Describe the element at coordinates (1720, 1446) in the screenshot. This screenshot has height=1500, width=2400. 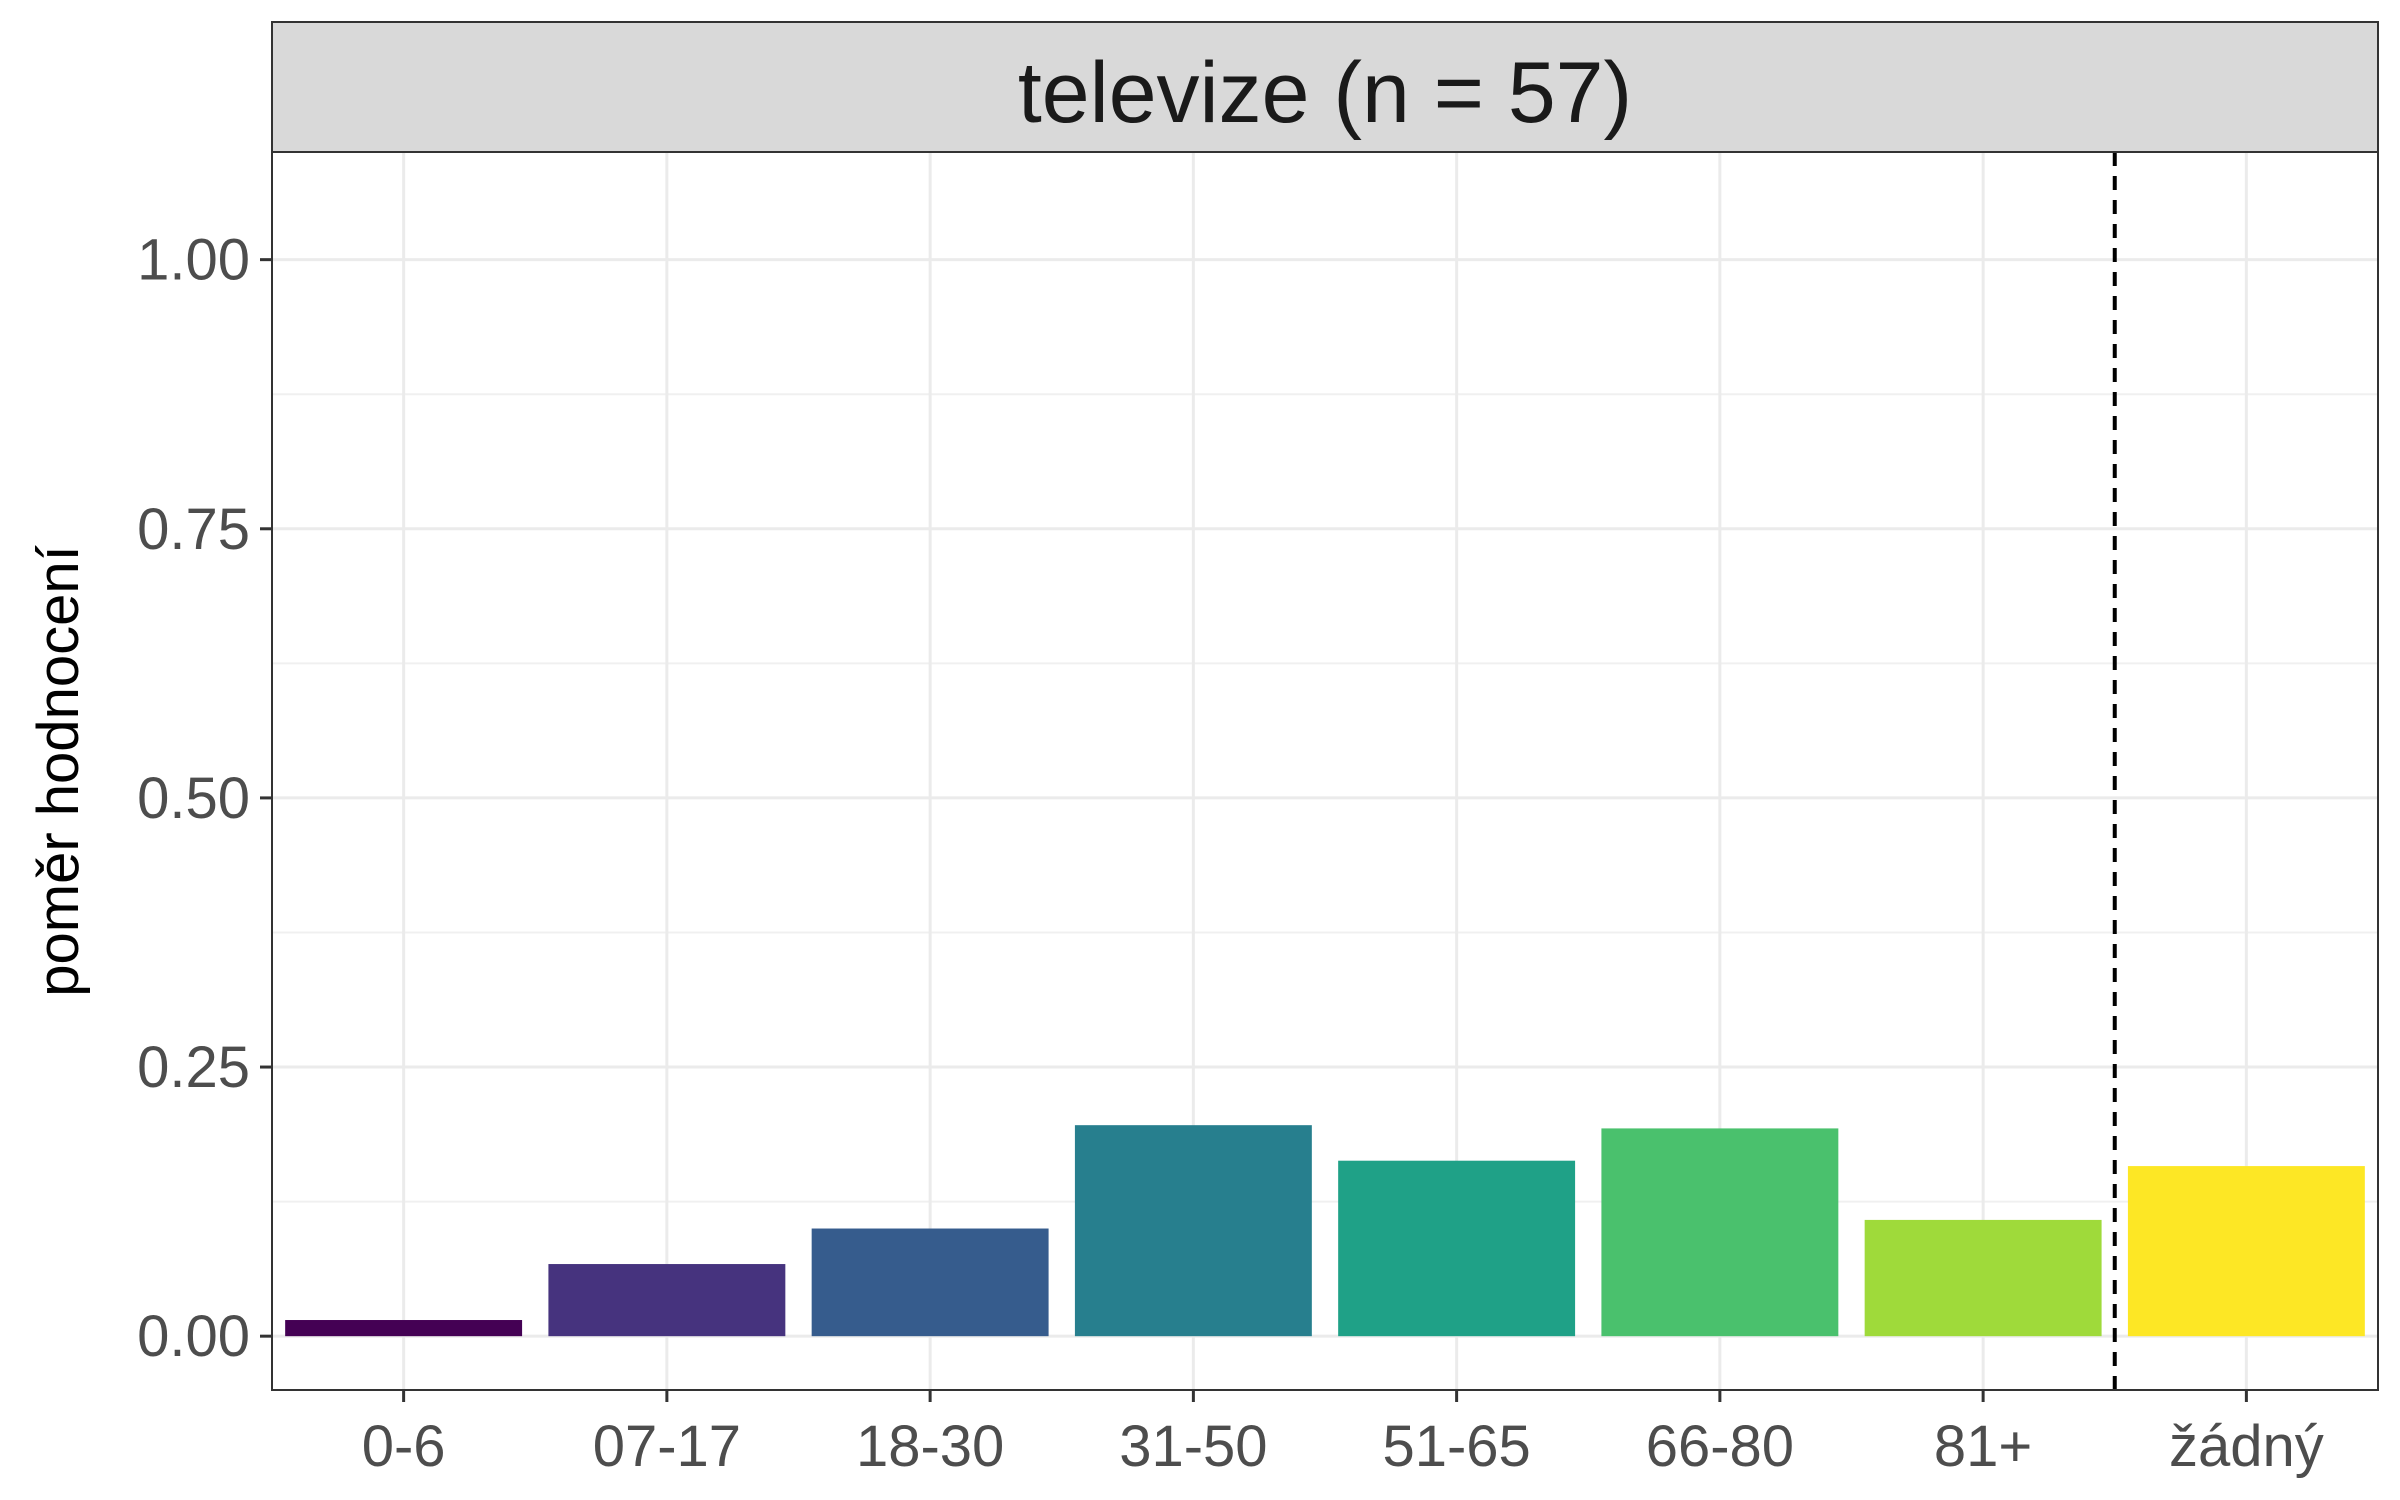
I see `x-tick-label: 66-80` at that location.